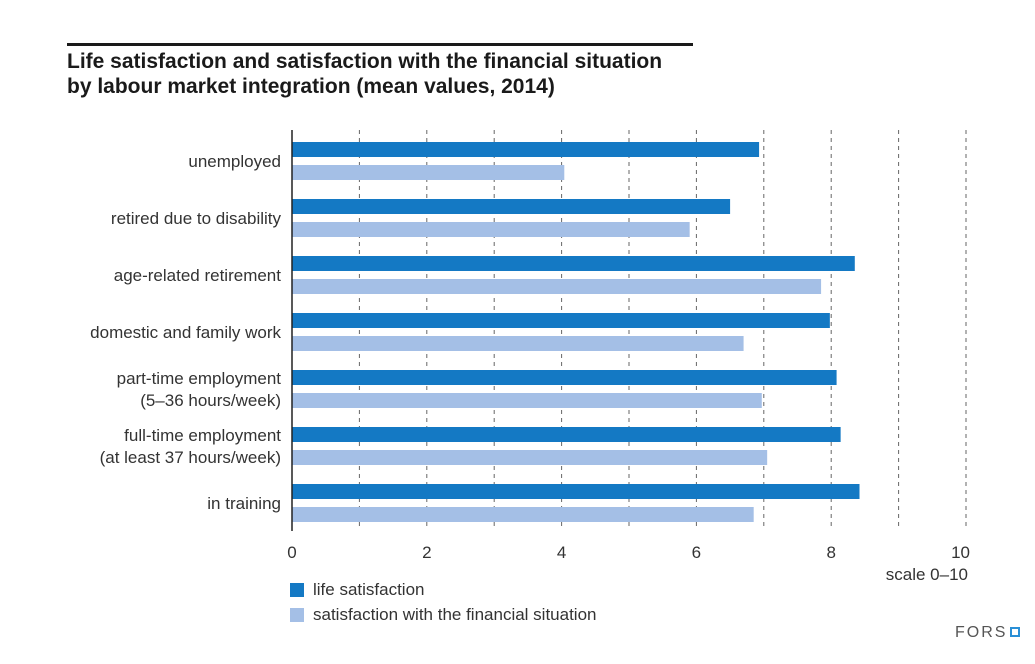 The width and height of the screenshot is (1035, 664). Describe the element at coordinates (830, 552) in the screenshot. I see `x-tick-label-8: 8` at that location.